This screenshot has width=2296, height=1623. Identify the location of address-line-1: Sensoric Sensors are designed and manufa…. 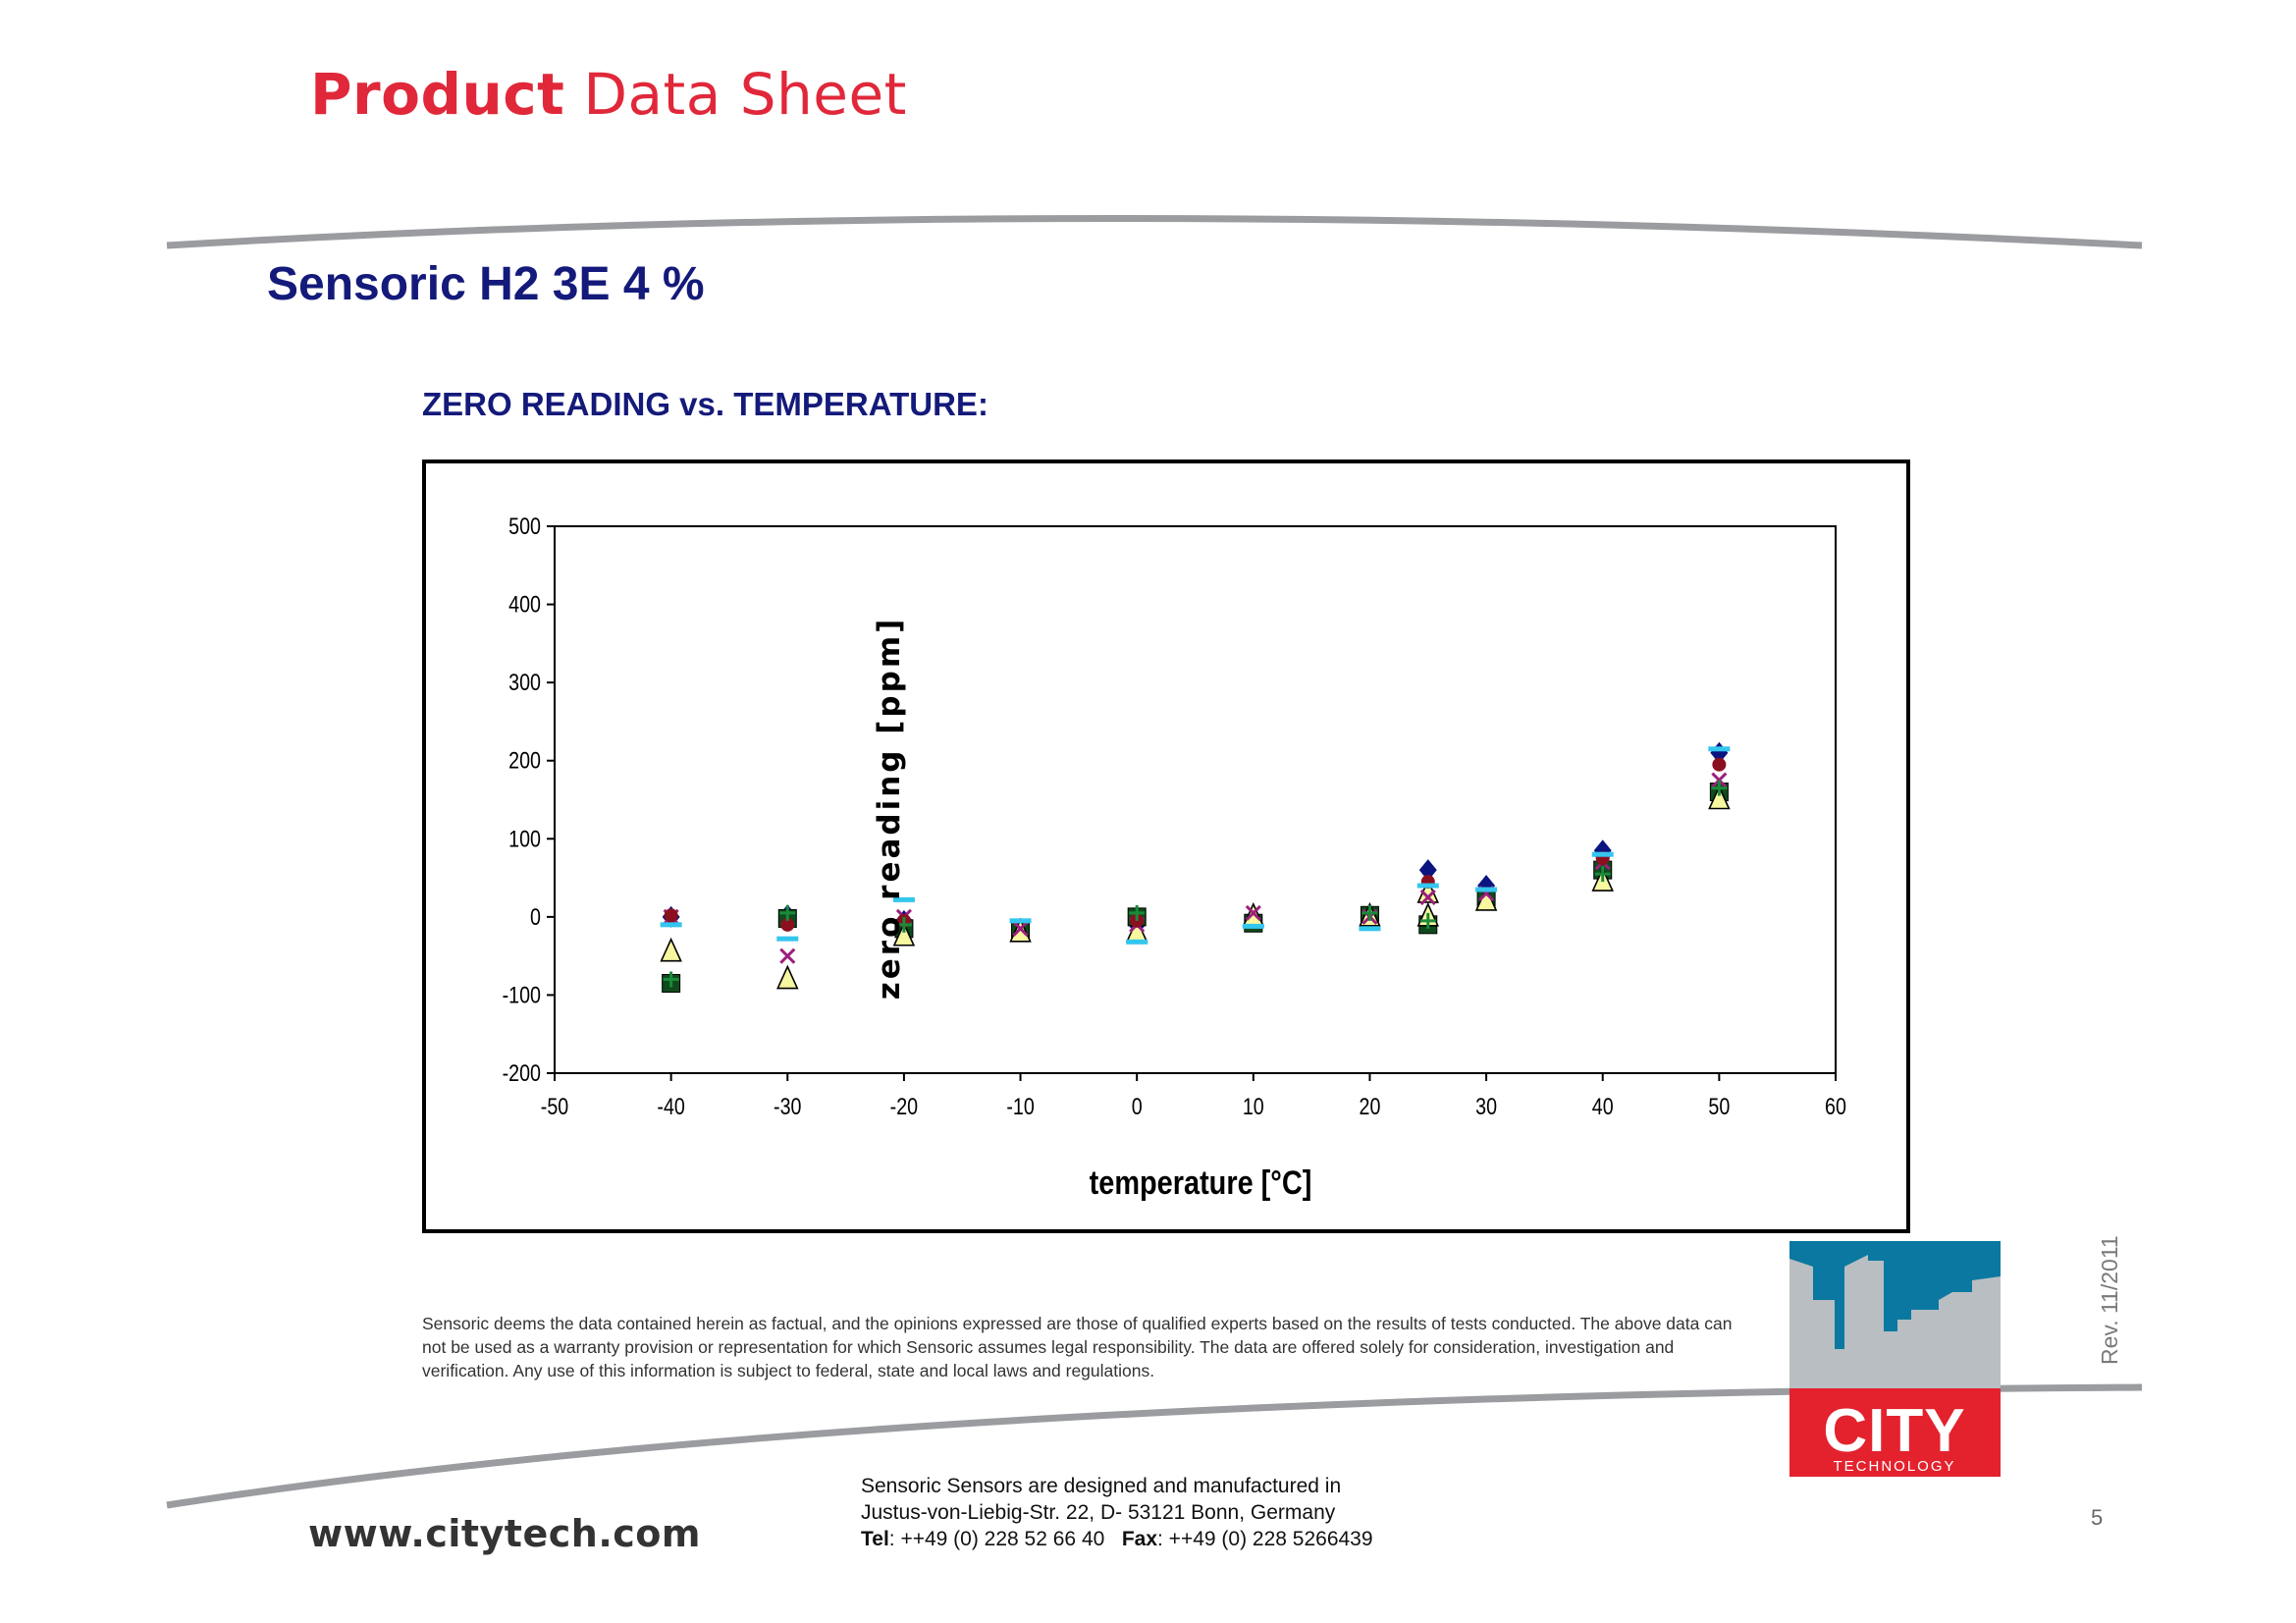
(1101, 1486).